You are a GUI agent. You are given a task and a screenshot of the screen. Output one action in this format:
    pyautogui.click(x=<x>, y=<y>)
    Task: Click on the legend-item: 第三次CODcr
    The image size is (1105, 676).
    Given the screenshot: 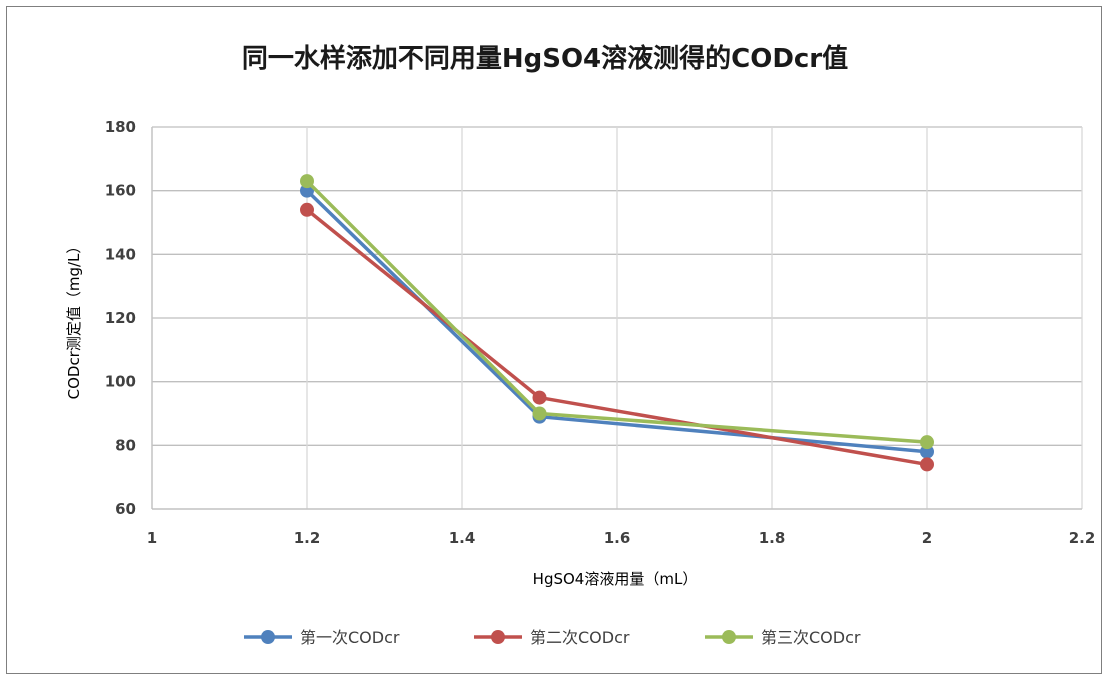 What is the action you would take?
    pyautogui.click(x=783, y=637)
    